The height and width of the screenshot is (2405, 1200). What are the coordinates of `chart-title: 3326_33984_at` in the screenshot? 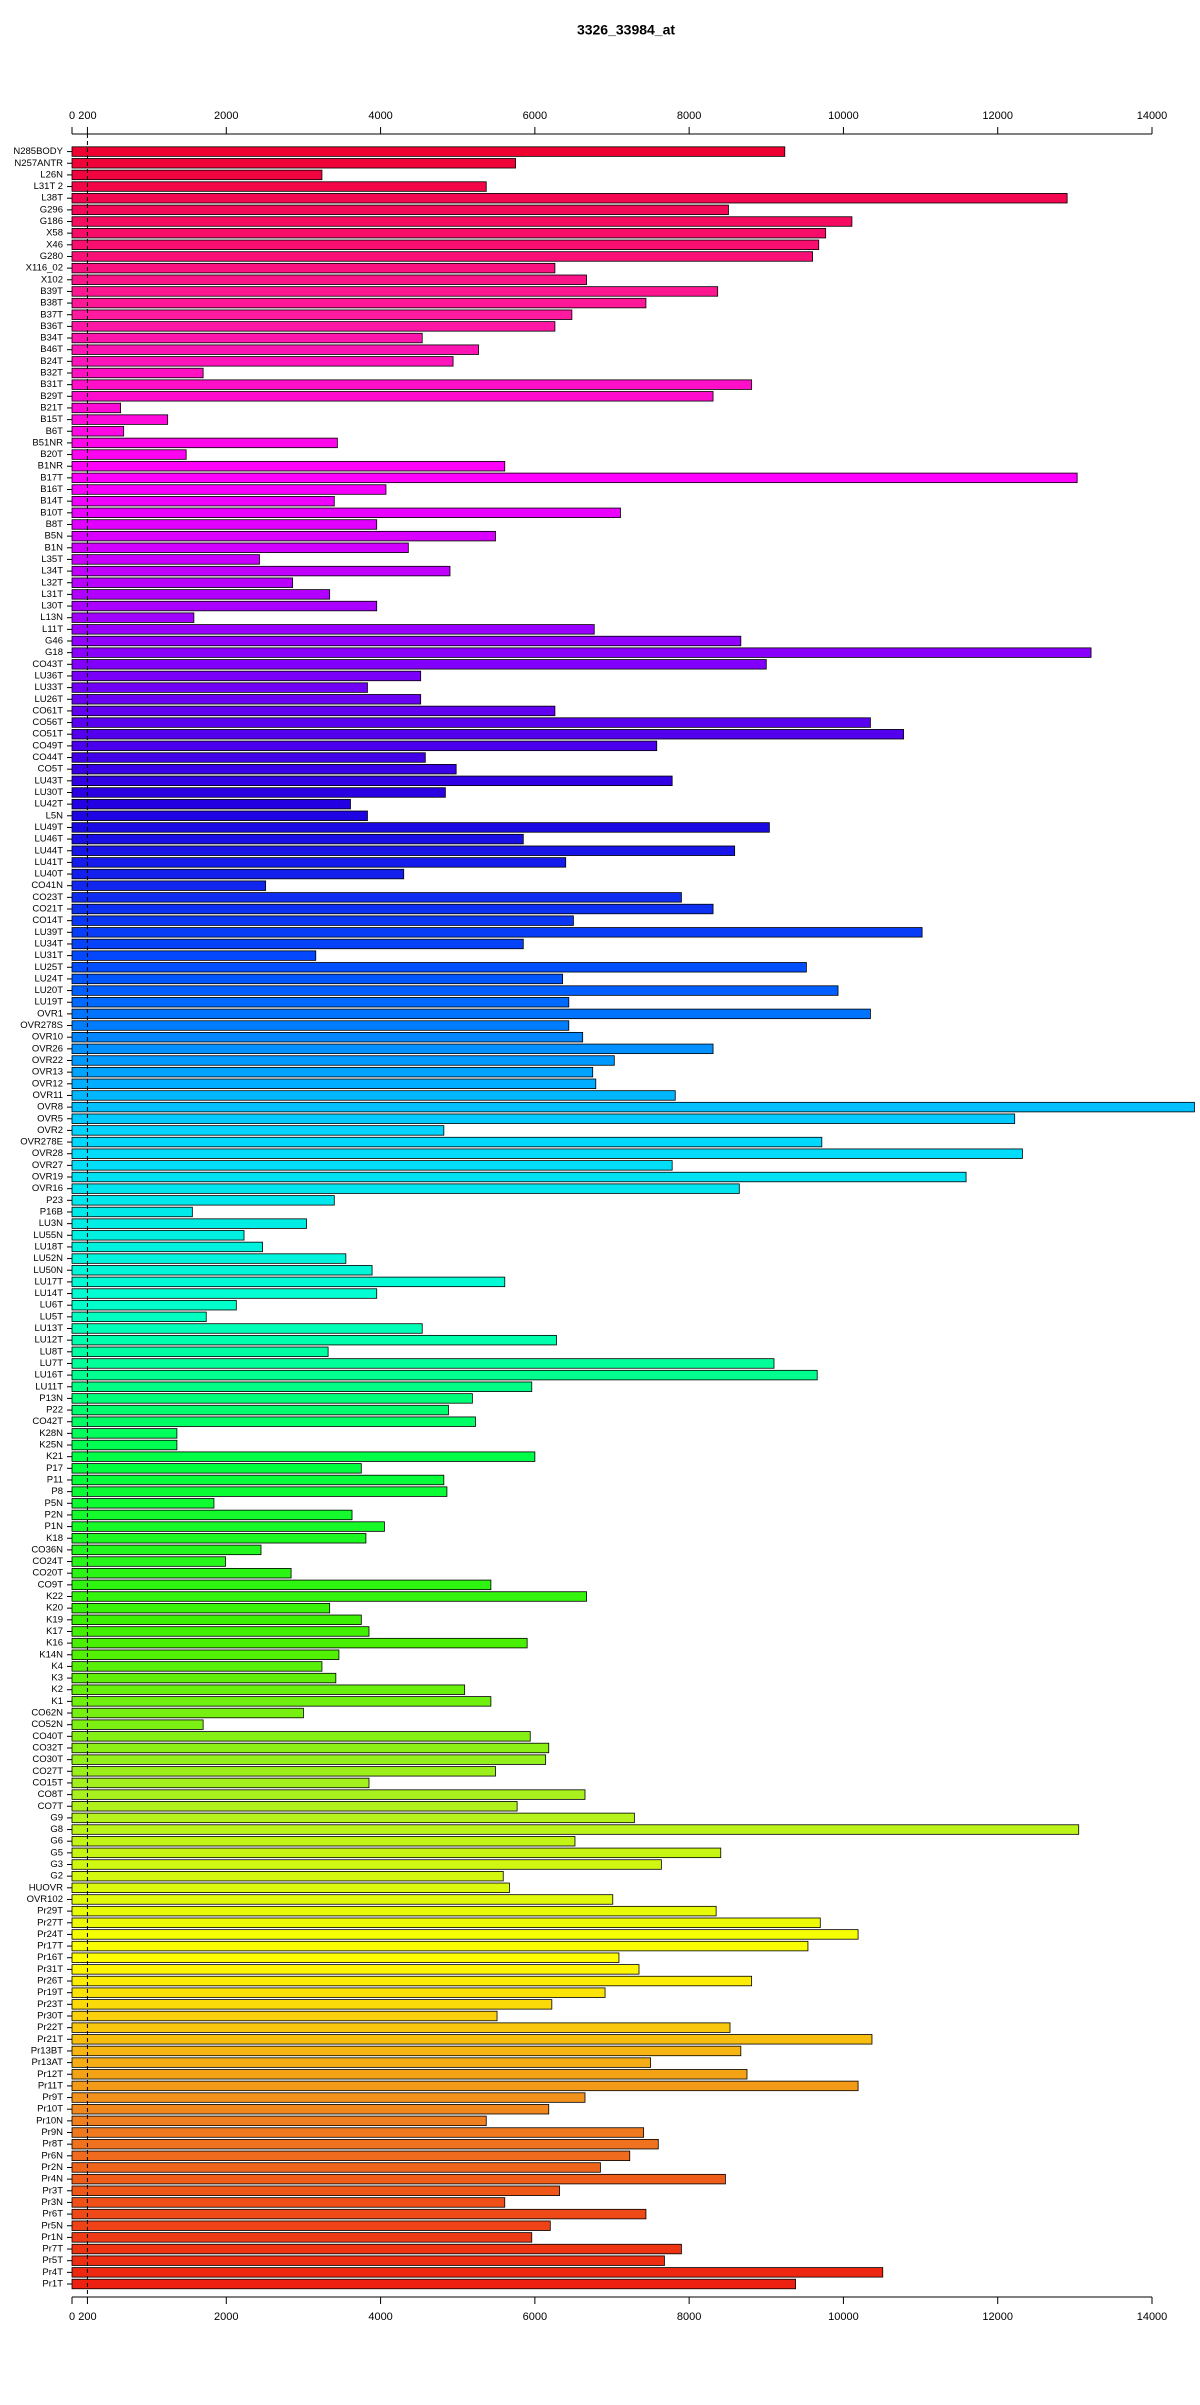 It's located at (626, 30).